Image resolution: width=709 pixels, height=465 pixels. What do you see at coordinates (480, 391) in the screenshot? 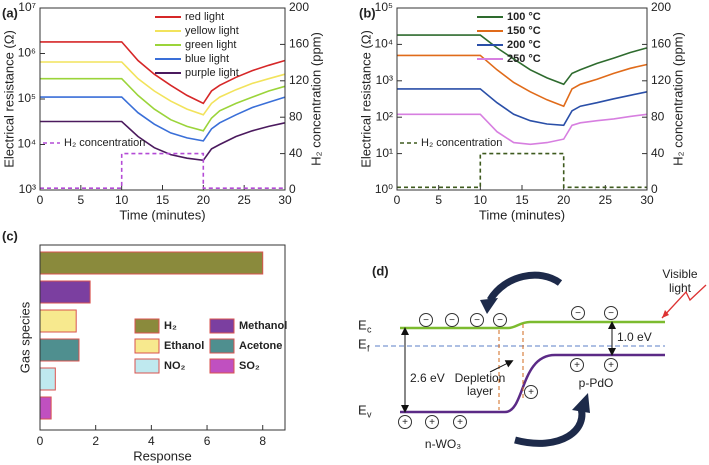
I see `depletion-label: layer` at bounding box center [480, 391].